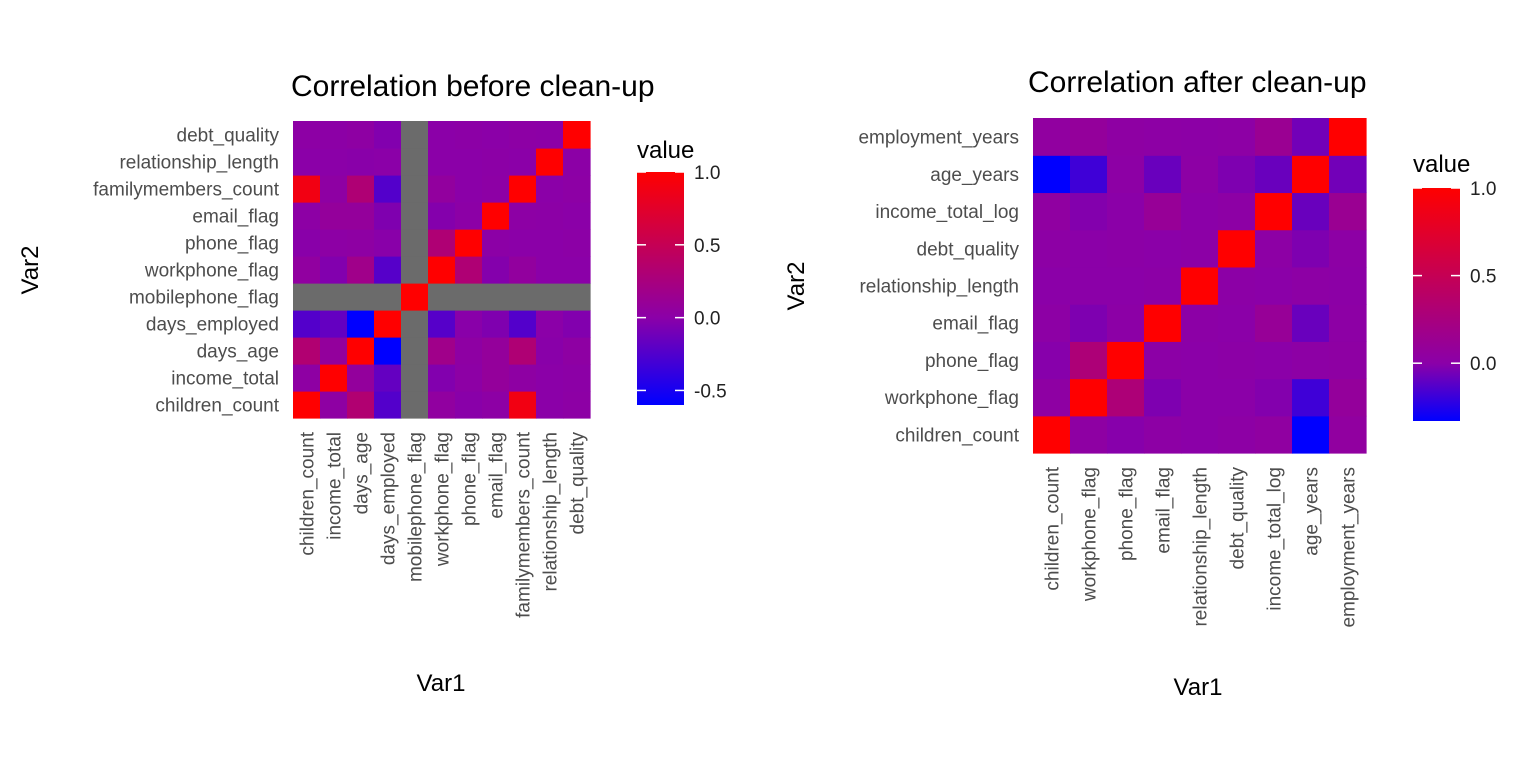 Image resolution: width=1536 pixels, height=768 pixels. Describe the element at coordinates (1349, 547) in the screenshot. I see `x-tick-label: employment_years` at that location.